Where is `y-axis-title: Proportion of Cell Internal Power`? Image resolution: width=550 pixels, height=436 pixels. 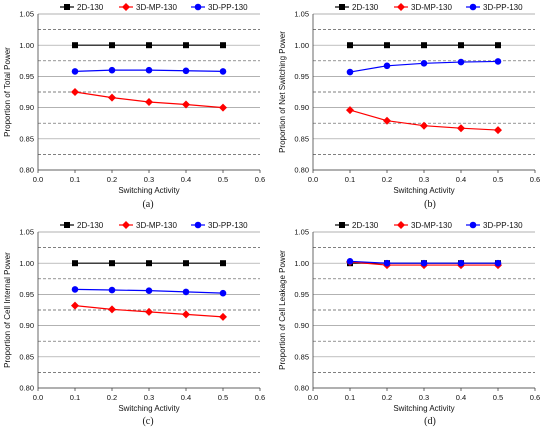
y-axis-title: Proportion of Cell Internal Power is located at coordinates (7, 310).